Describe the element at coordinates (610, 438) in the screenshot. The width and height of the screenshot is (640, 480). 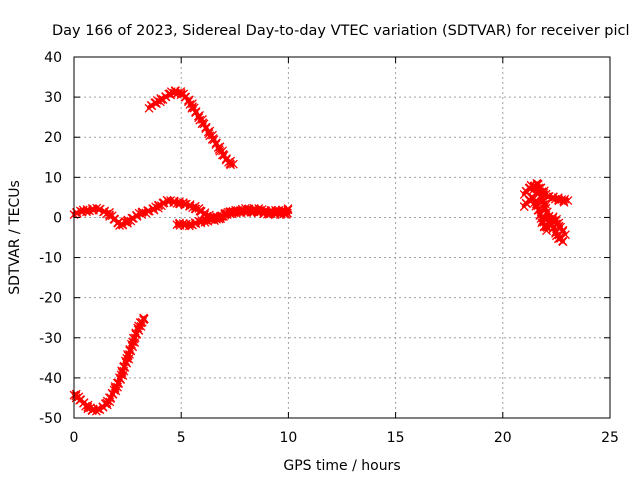
I see `x-tick-label: 25` at that location.